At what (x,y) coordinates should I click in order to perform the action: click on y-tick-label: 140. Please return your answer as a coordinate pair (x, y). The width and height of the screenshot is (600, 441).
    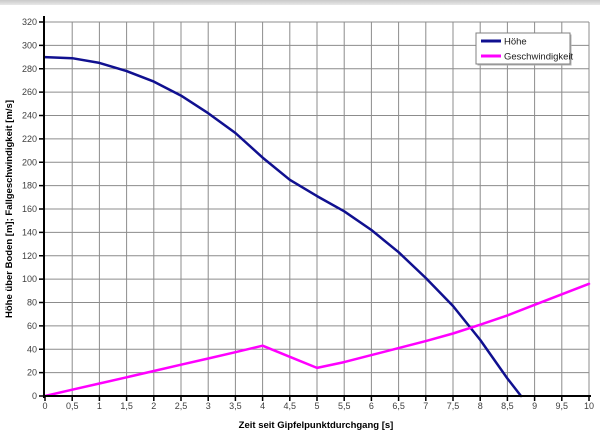
    Looking at the image, I should click on (29, 232).